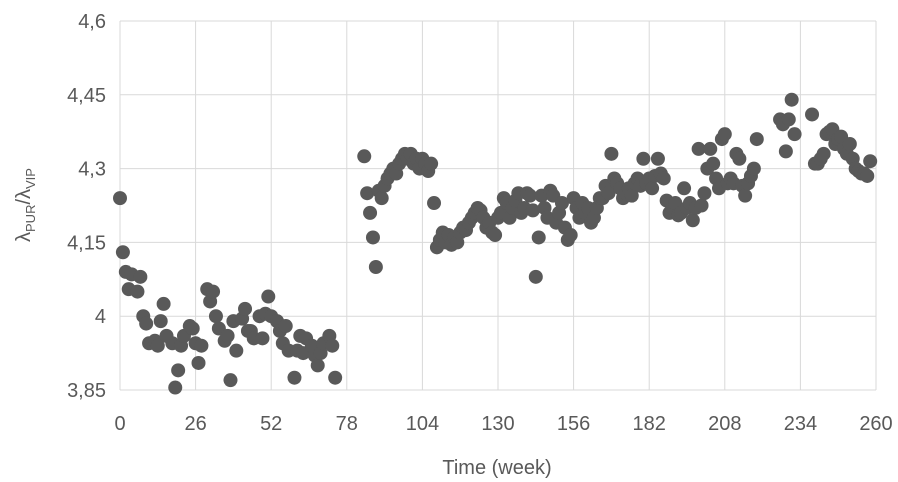 Image resolution: width=898 pixels, height=482 pixels. Describe the element at coordinates (86, 391) in the screenshot. I see `y-tick-label: 3,85` at that location.